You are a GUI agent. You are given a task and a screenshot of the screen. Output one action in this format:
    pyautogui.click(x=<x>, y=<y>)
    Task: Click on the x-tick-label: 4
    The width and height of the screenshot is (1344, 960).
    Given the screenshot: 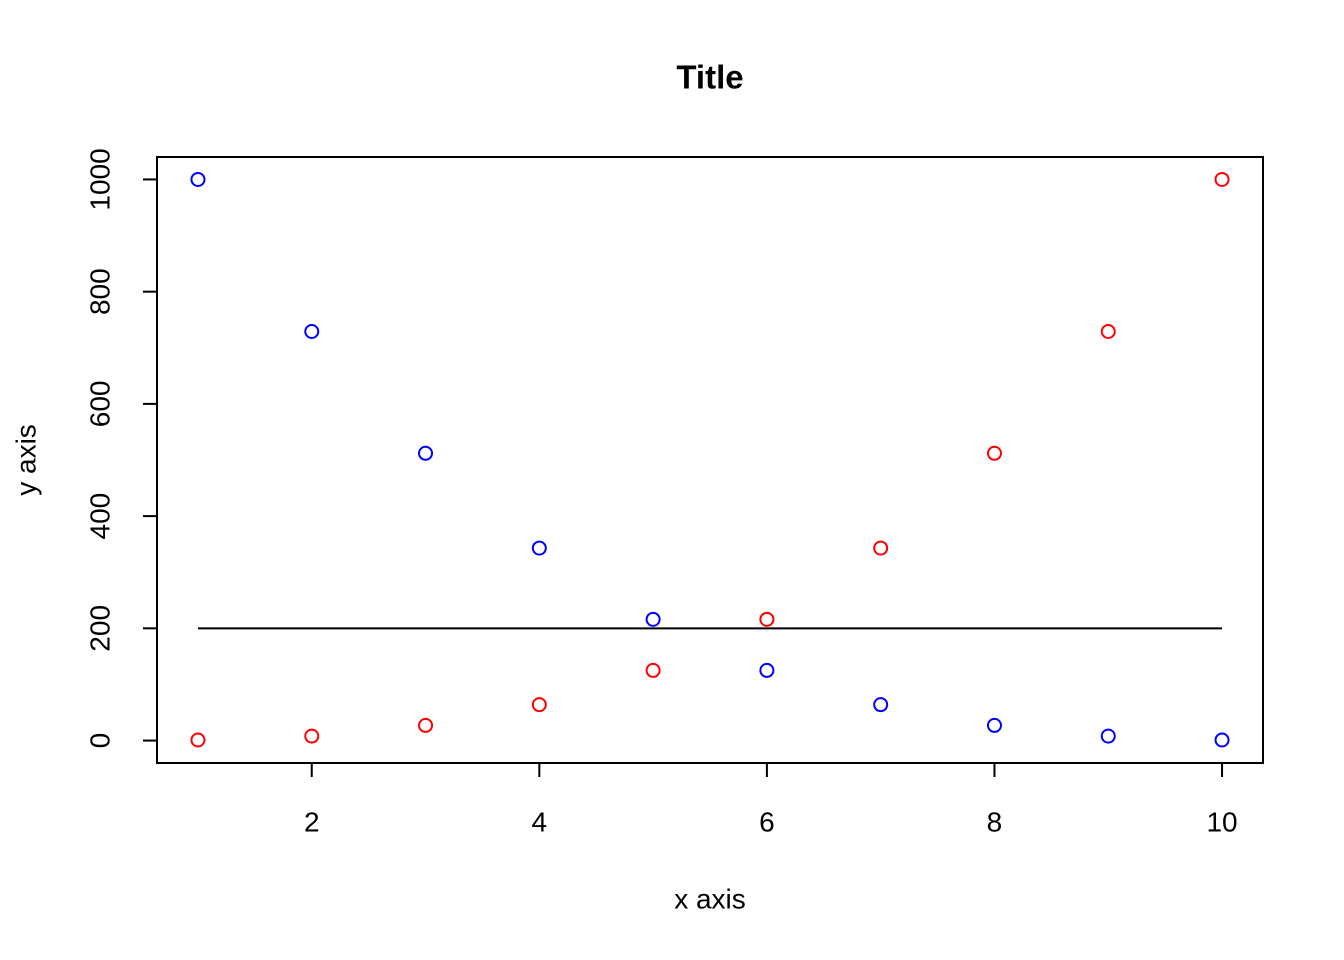 What is the action you would take?
    pyautogui.click(x=540, y=821)
    